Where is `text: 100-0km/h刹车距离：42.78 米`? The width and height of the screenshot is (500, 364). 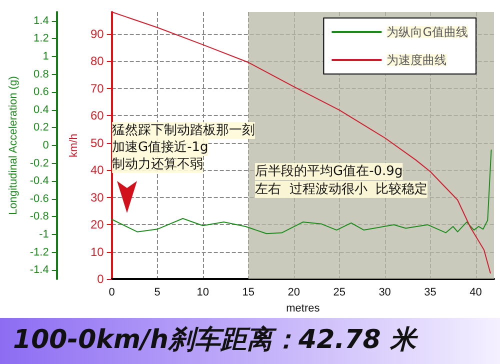 text: 100-0km/h刹车距离：42.78 米 is located at coordinates (216, 340).